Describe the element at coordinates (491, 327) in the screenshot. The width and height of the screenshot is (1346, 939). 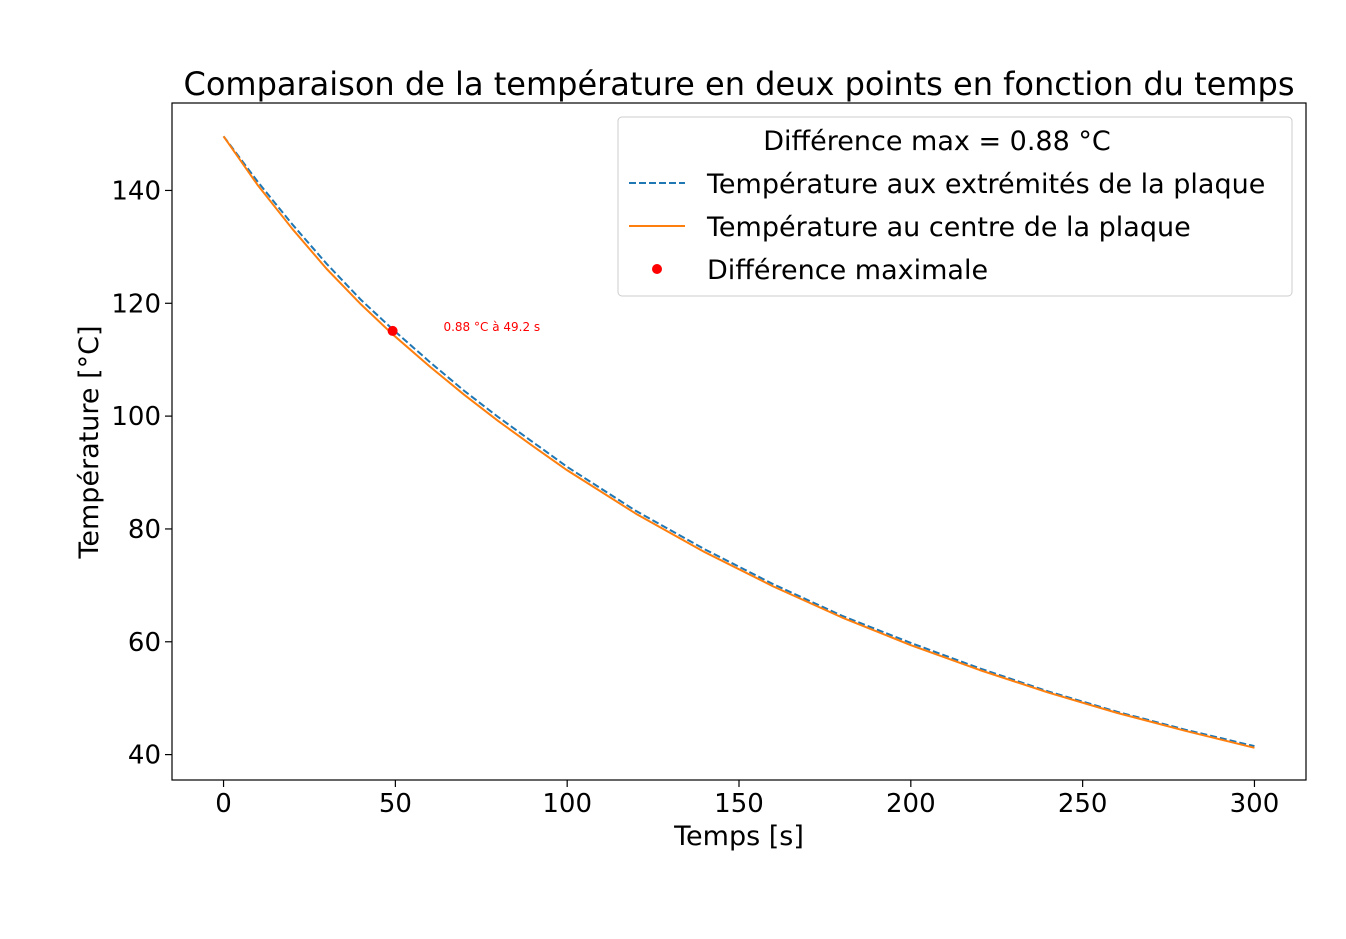
I see `annotation-label: 0.88 °C à 49.2 s` at that location.